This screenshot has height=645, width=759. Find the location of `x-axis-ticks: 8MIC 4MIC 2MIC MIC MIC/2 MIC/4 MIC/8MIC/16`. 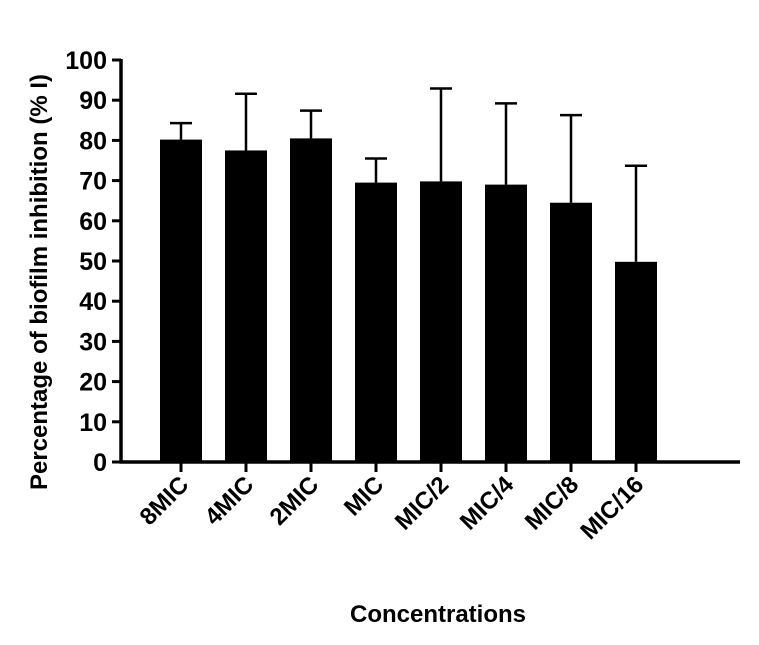

x-axis-ticks: 8MIC 4MIC 2MIC MIC MIC/2 MIC/4 MIC/8MIC/16 is located at coordinates (392, 503).